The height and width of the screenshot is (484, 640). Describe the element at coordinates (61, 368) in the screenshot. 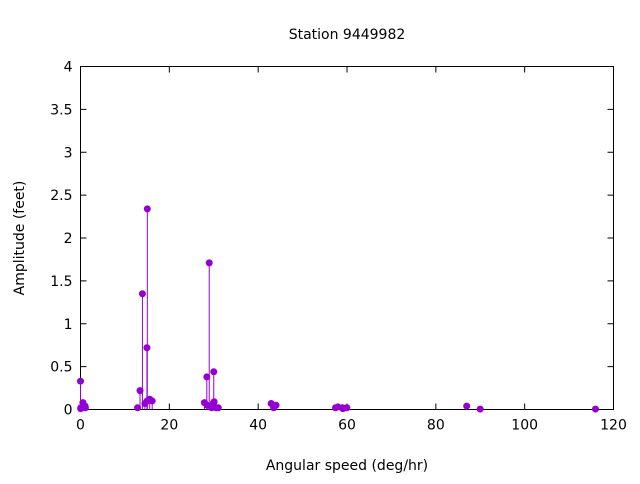

I see `y-tick-label: 0.5` at that location.